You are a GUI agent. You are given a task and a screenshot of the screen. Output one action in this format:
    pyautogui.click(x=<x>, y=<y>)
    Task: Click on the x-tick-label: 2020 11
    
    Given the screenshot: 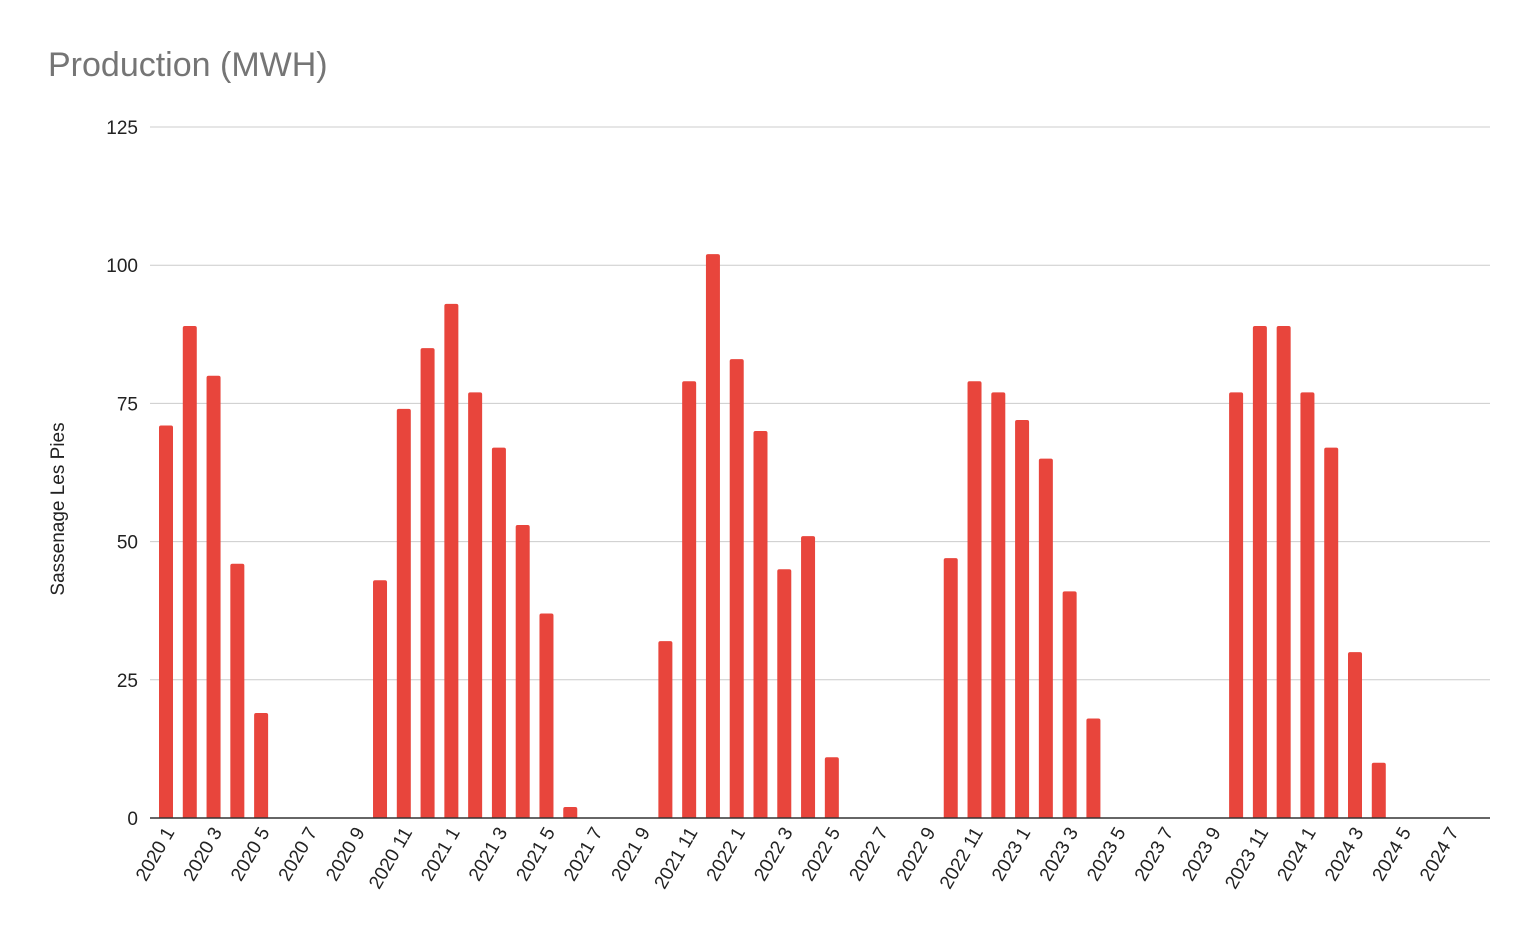 What is the action you would take?
    pyautogui.click(x=391, y=858)
    